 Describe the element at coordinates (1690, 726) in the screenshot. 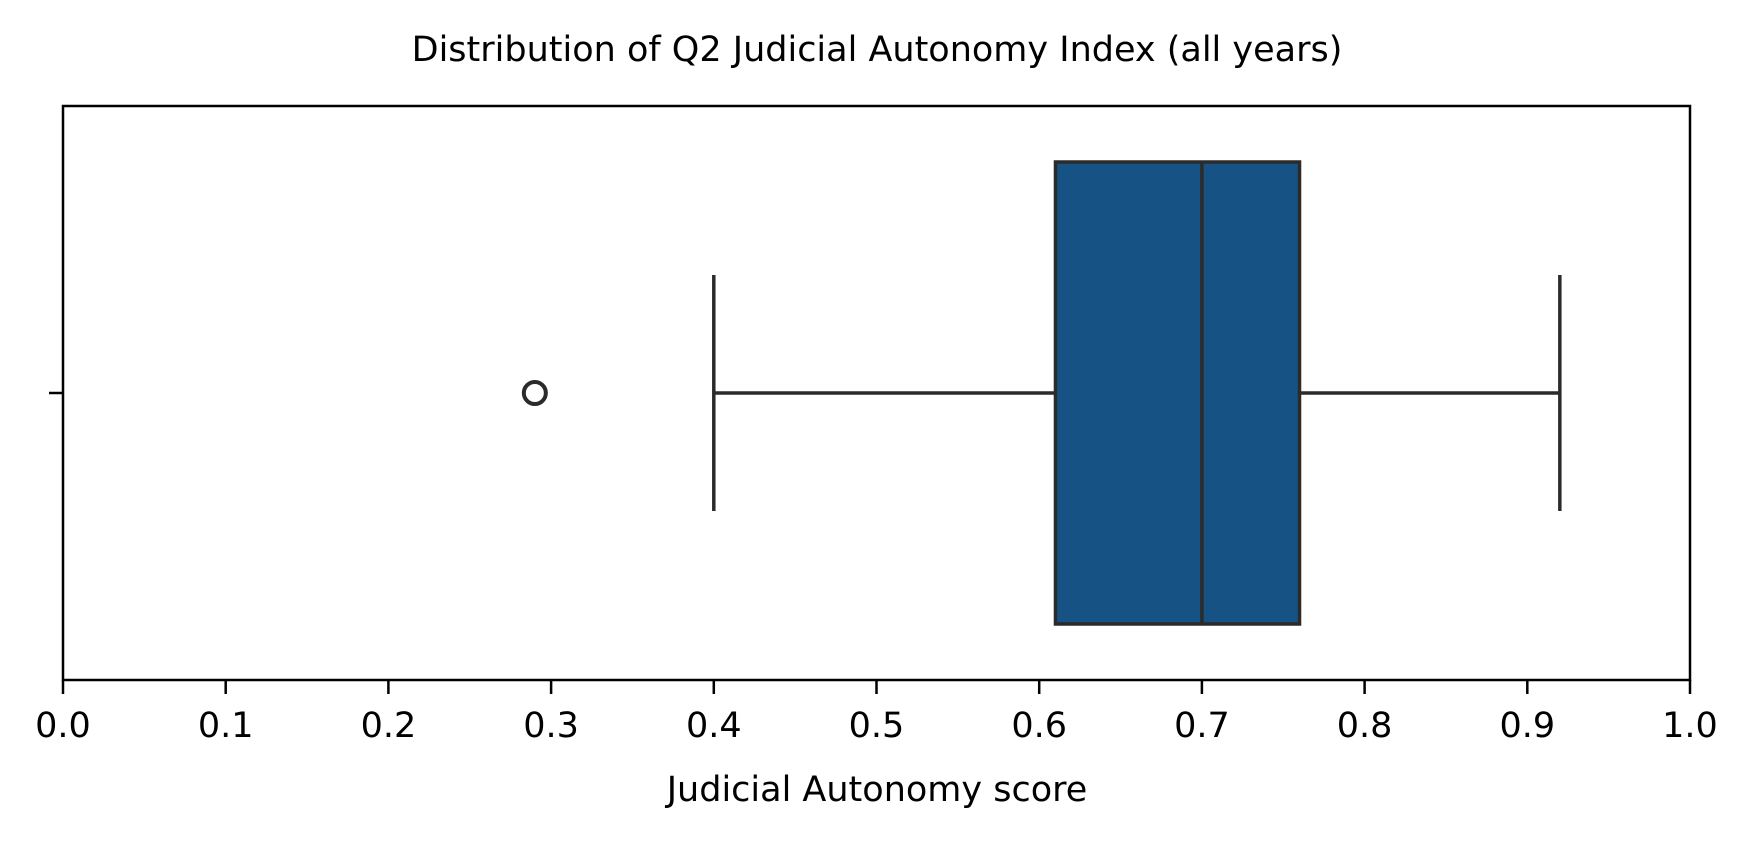

I see `x-tick-label: 1.0` at that location.